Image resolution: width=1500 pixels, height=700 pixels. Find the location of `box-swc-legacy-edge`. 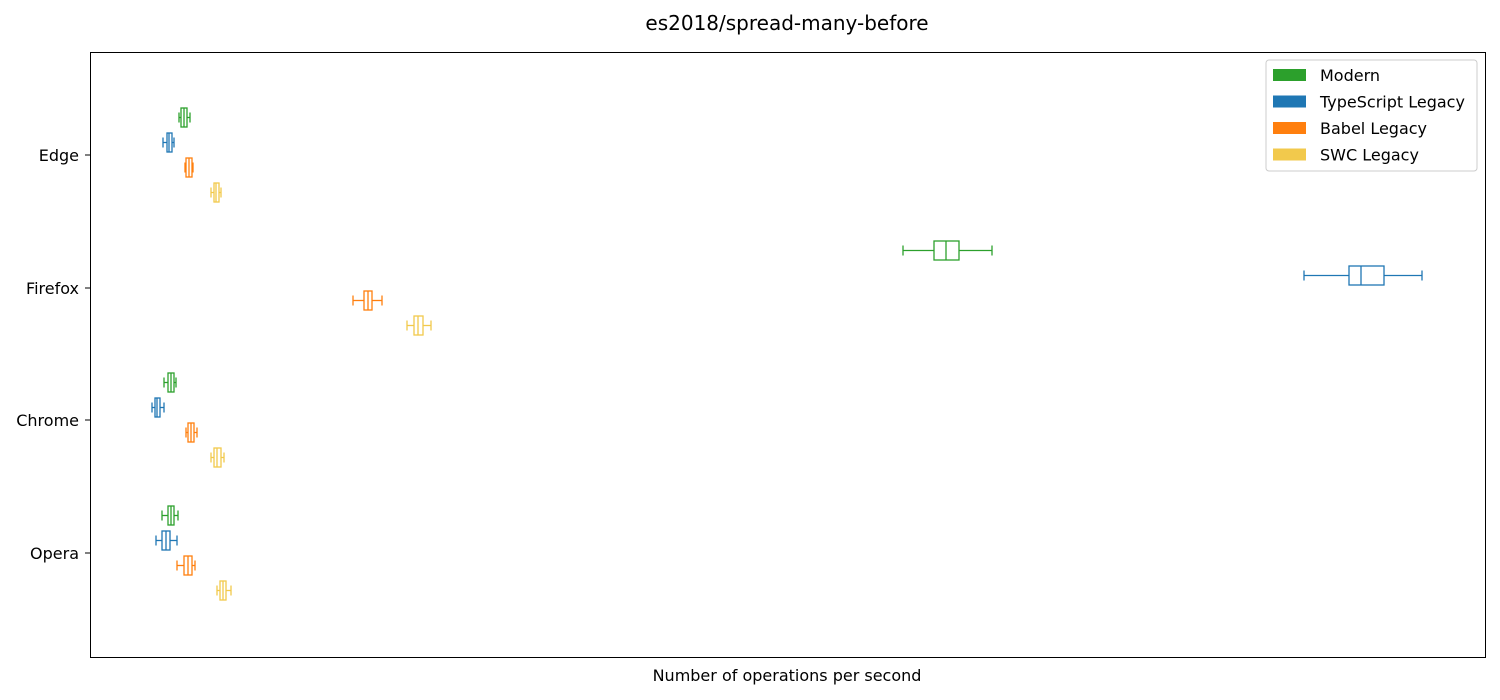

box-swc-legacy-edge is located at coordinates (216, 192).